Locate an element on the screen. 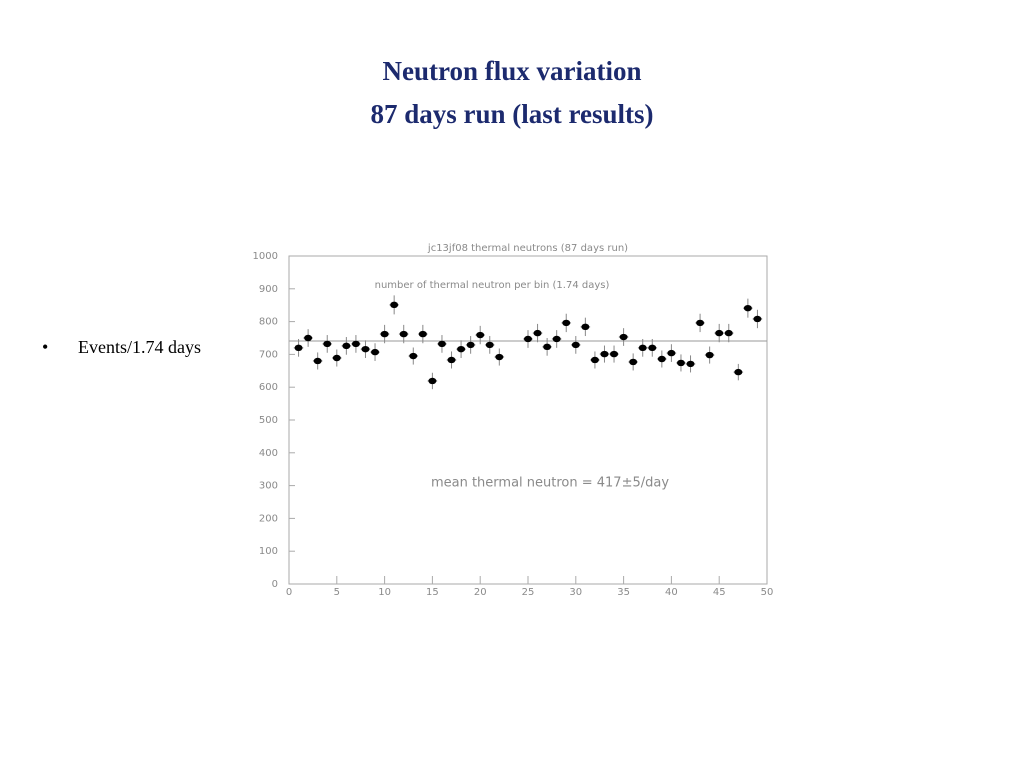 The image size is (1024, 768). x-tick-label: 50 is located at coordinates (767, 592).